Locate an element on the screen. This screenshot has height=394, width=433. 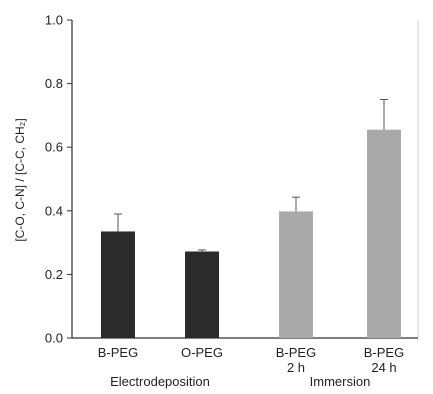
y-tick-label: 0.2 is located at coordinates (54, 274).